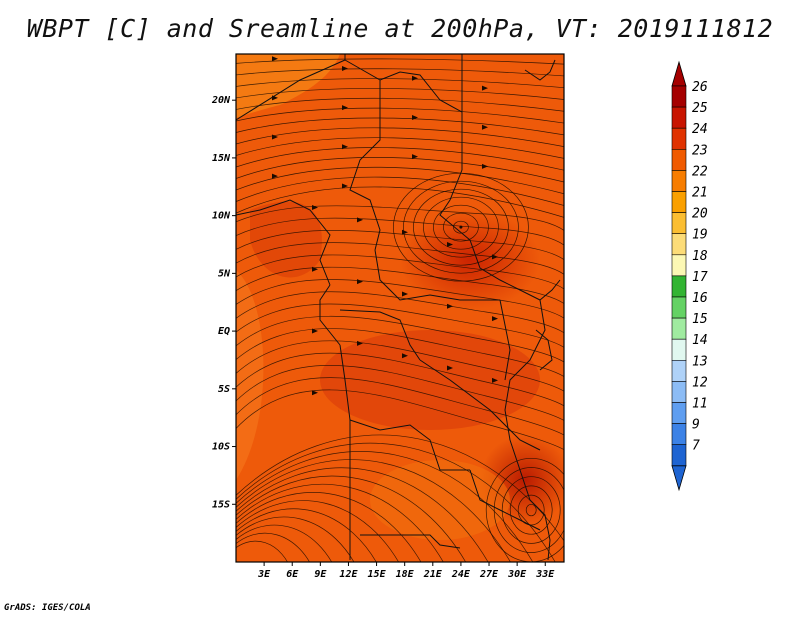 The width and height of the screenshot is (800, 618). I want to click on colorbar-label: 17, so click(700, 277).